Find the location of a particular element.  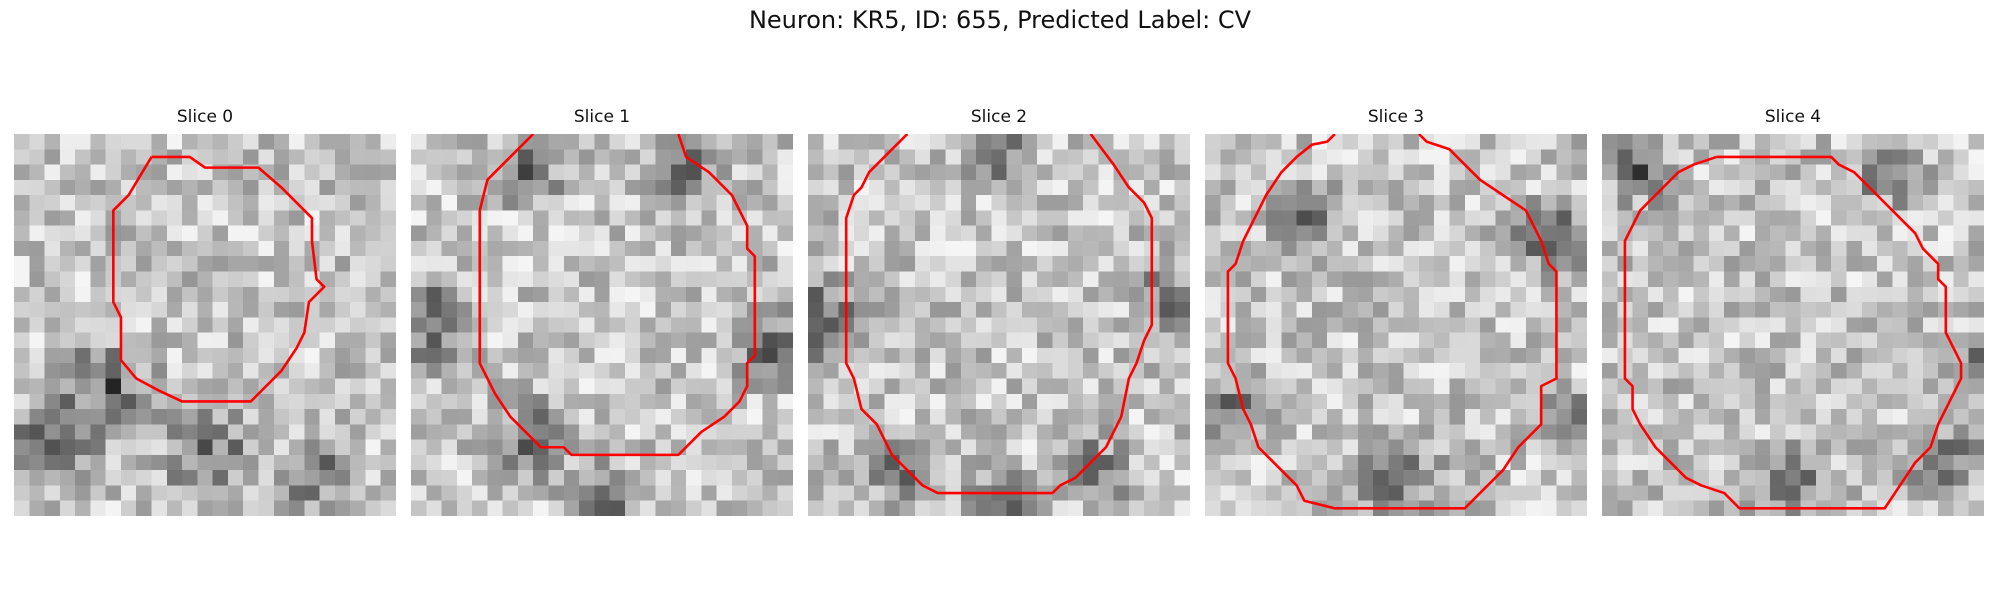

slice-title: Slice 2 is located at coordinates (999, 117).